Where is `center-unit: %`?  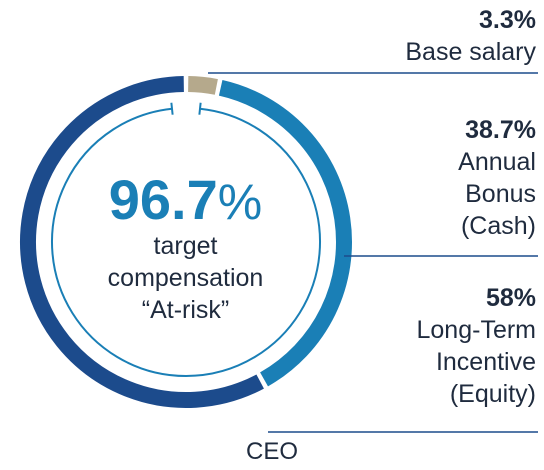
center-unit: % is located at coordinates (240, 202).